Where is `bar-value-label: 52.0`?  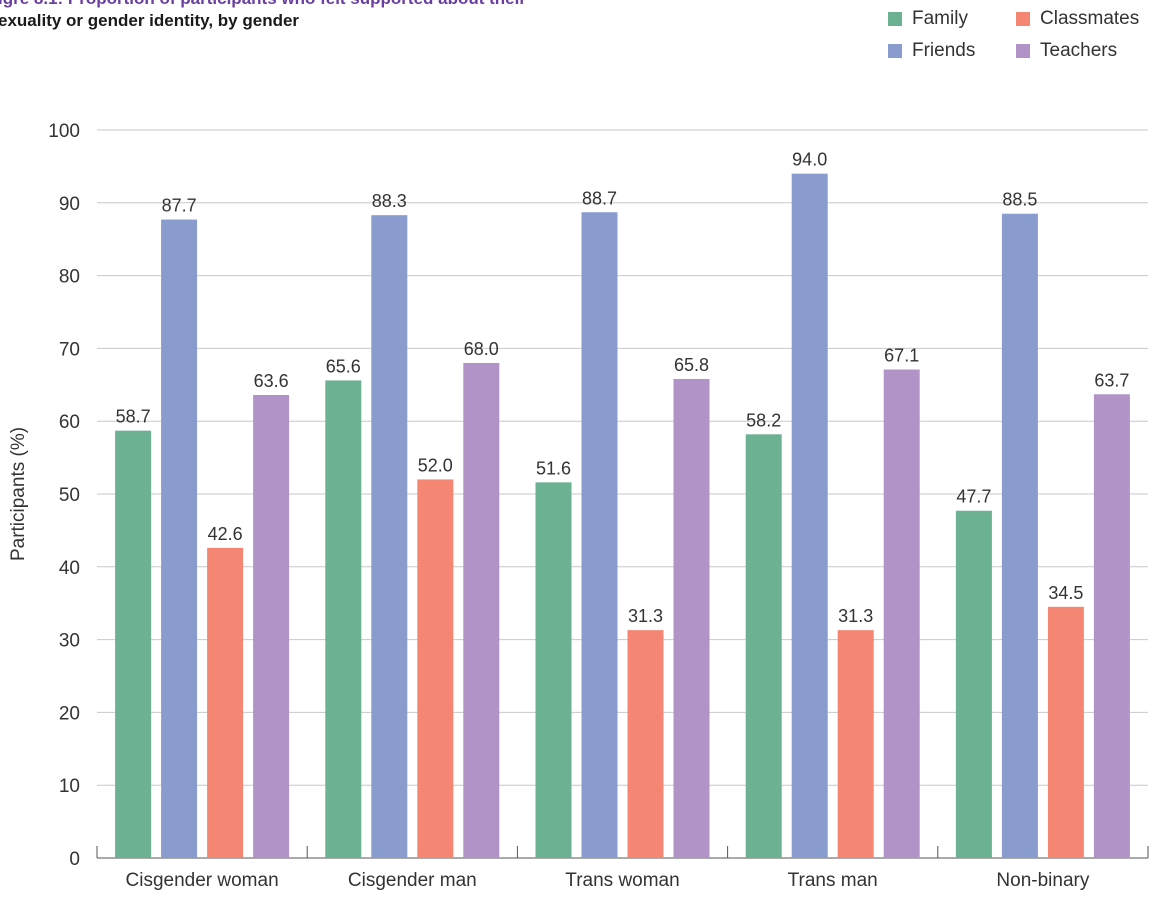
bar-value-label: 52.0 is located at coordinates (435, 465).